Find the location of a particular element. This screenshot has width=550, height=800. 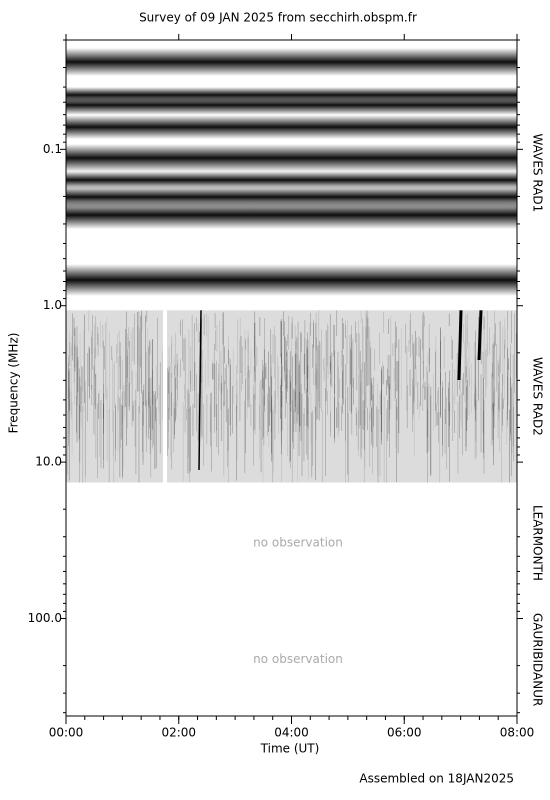

footer: Assembled on 18JAN2025 is located at coordinates (436, 779).